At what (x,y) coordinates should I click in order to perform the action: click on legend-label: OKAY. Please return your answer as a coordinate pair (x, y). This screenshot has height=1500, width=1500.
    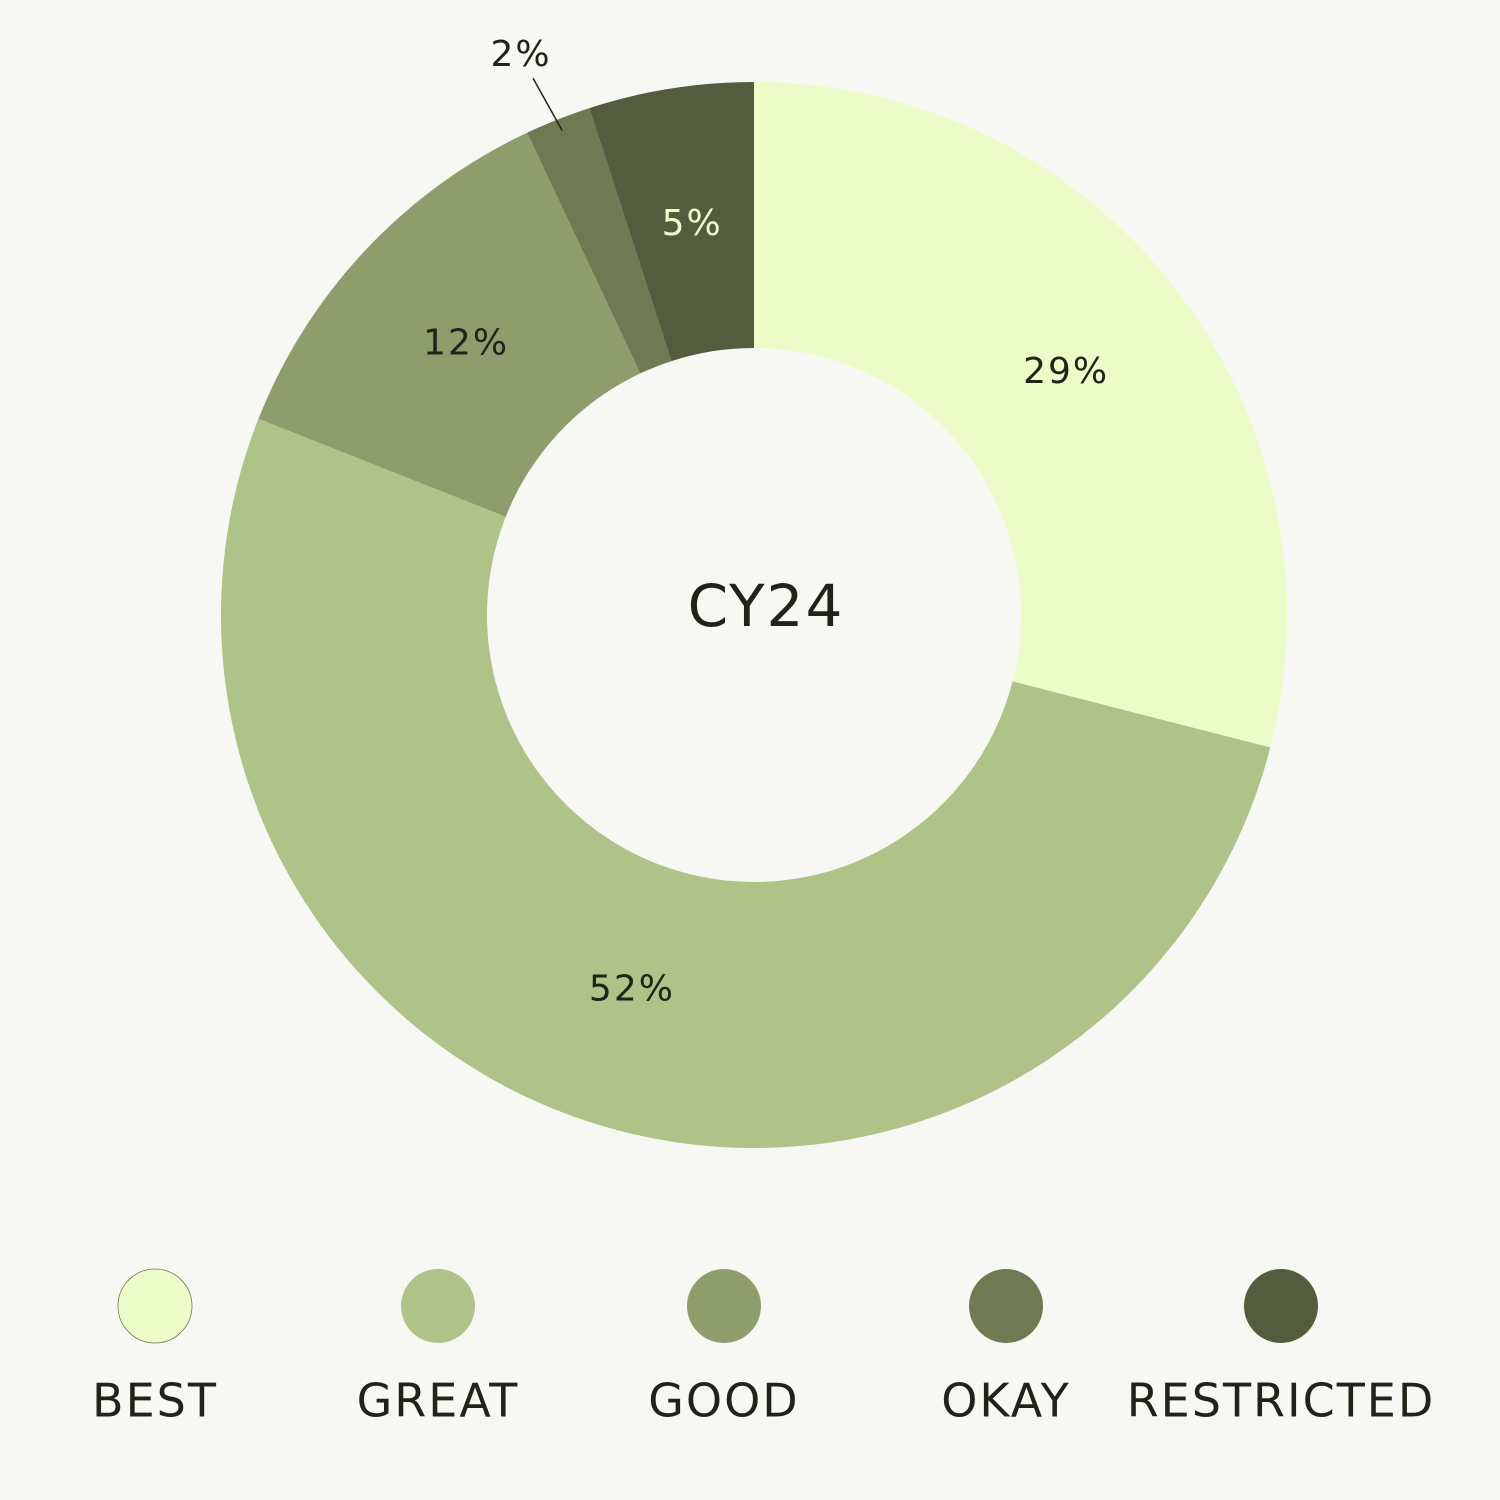
    Looking at the image, I should click on (1006, 1401).